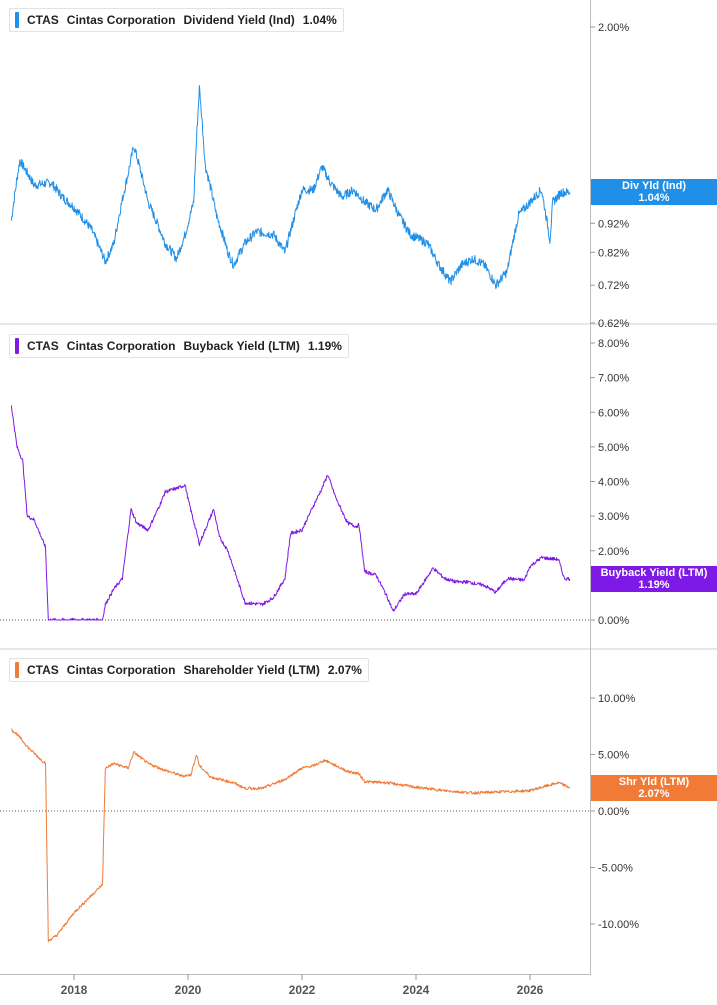  I want to click on badge-value: 1.04%, so click(654, 198).